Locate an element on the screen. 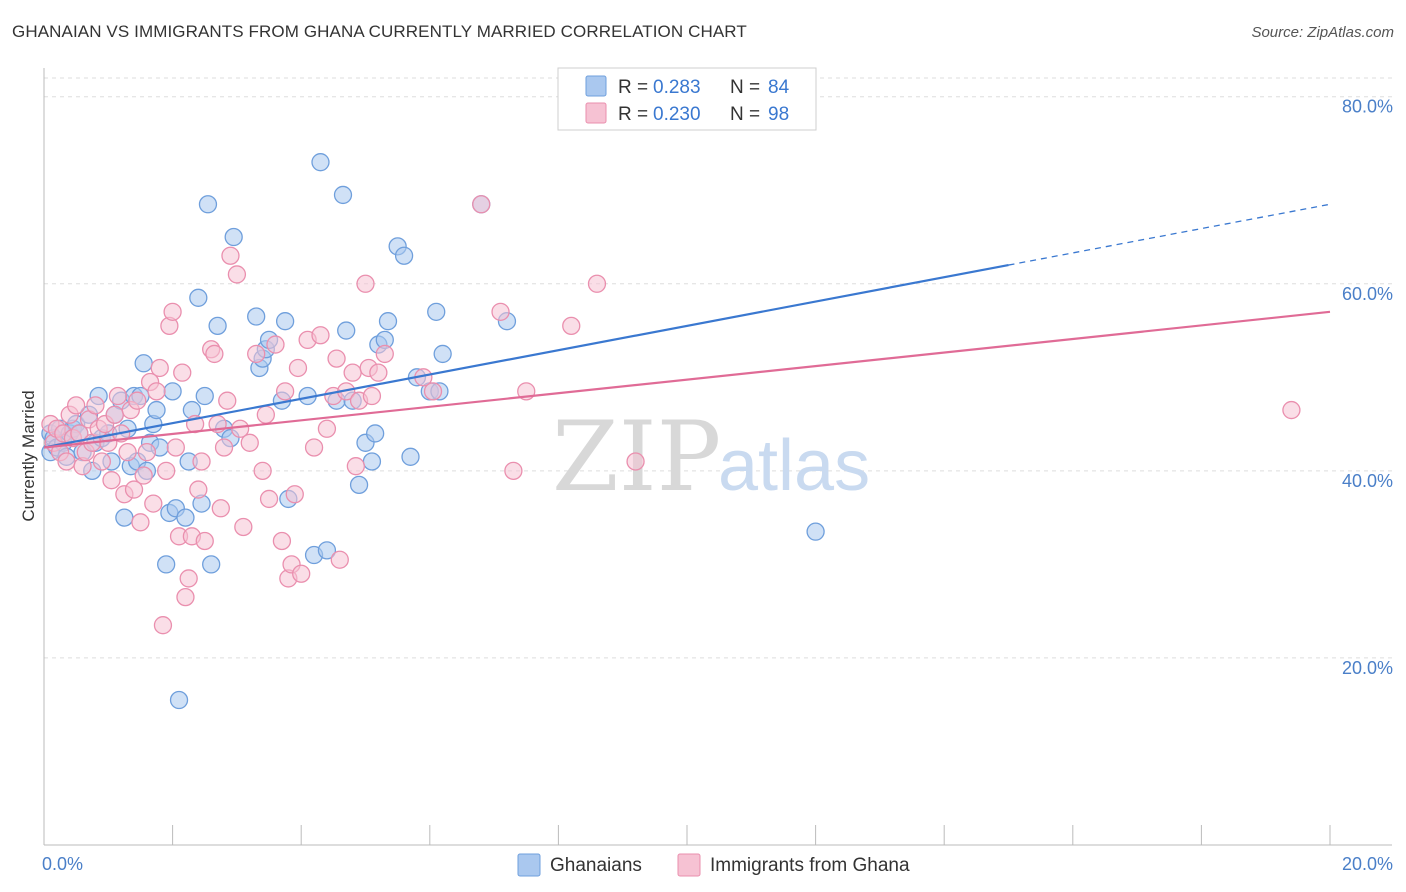 This screenshot has width=1406, height=892. y-tick-label-2: 60.0% is located at coordinates (1367, 294).